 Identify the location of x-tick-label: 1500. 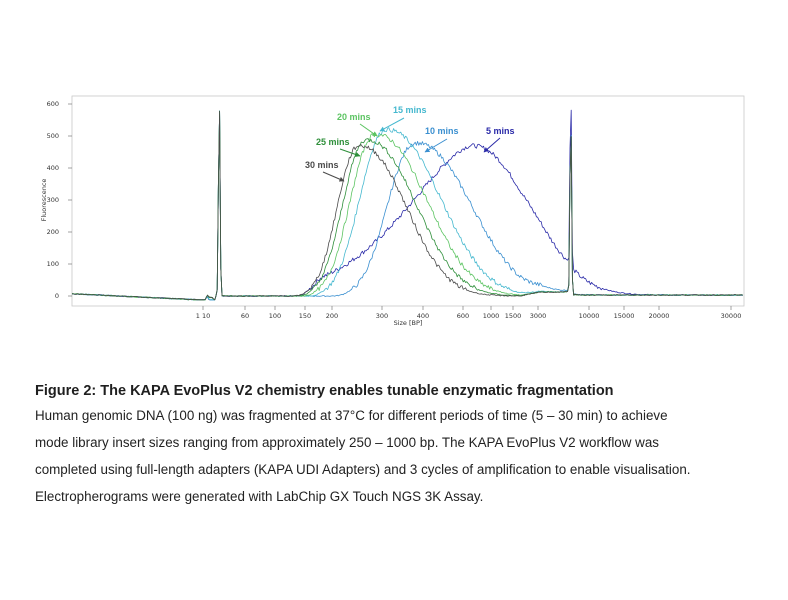
(513, 316).